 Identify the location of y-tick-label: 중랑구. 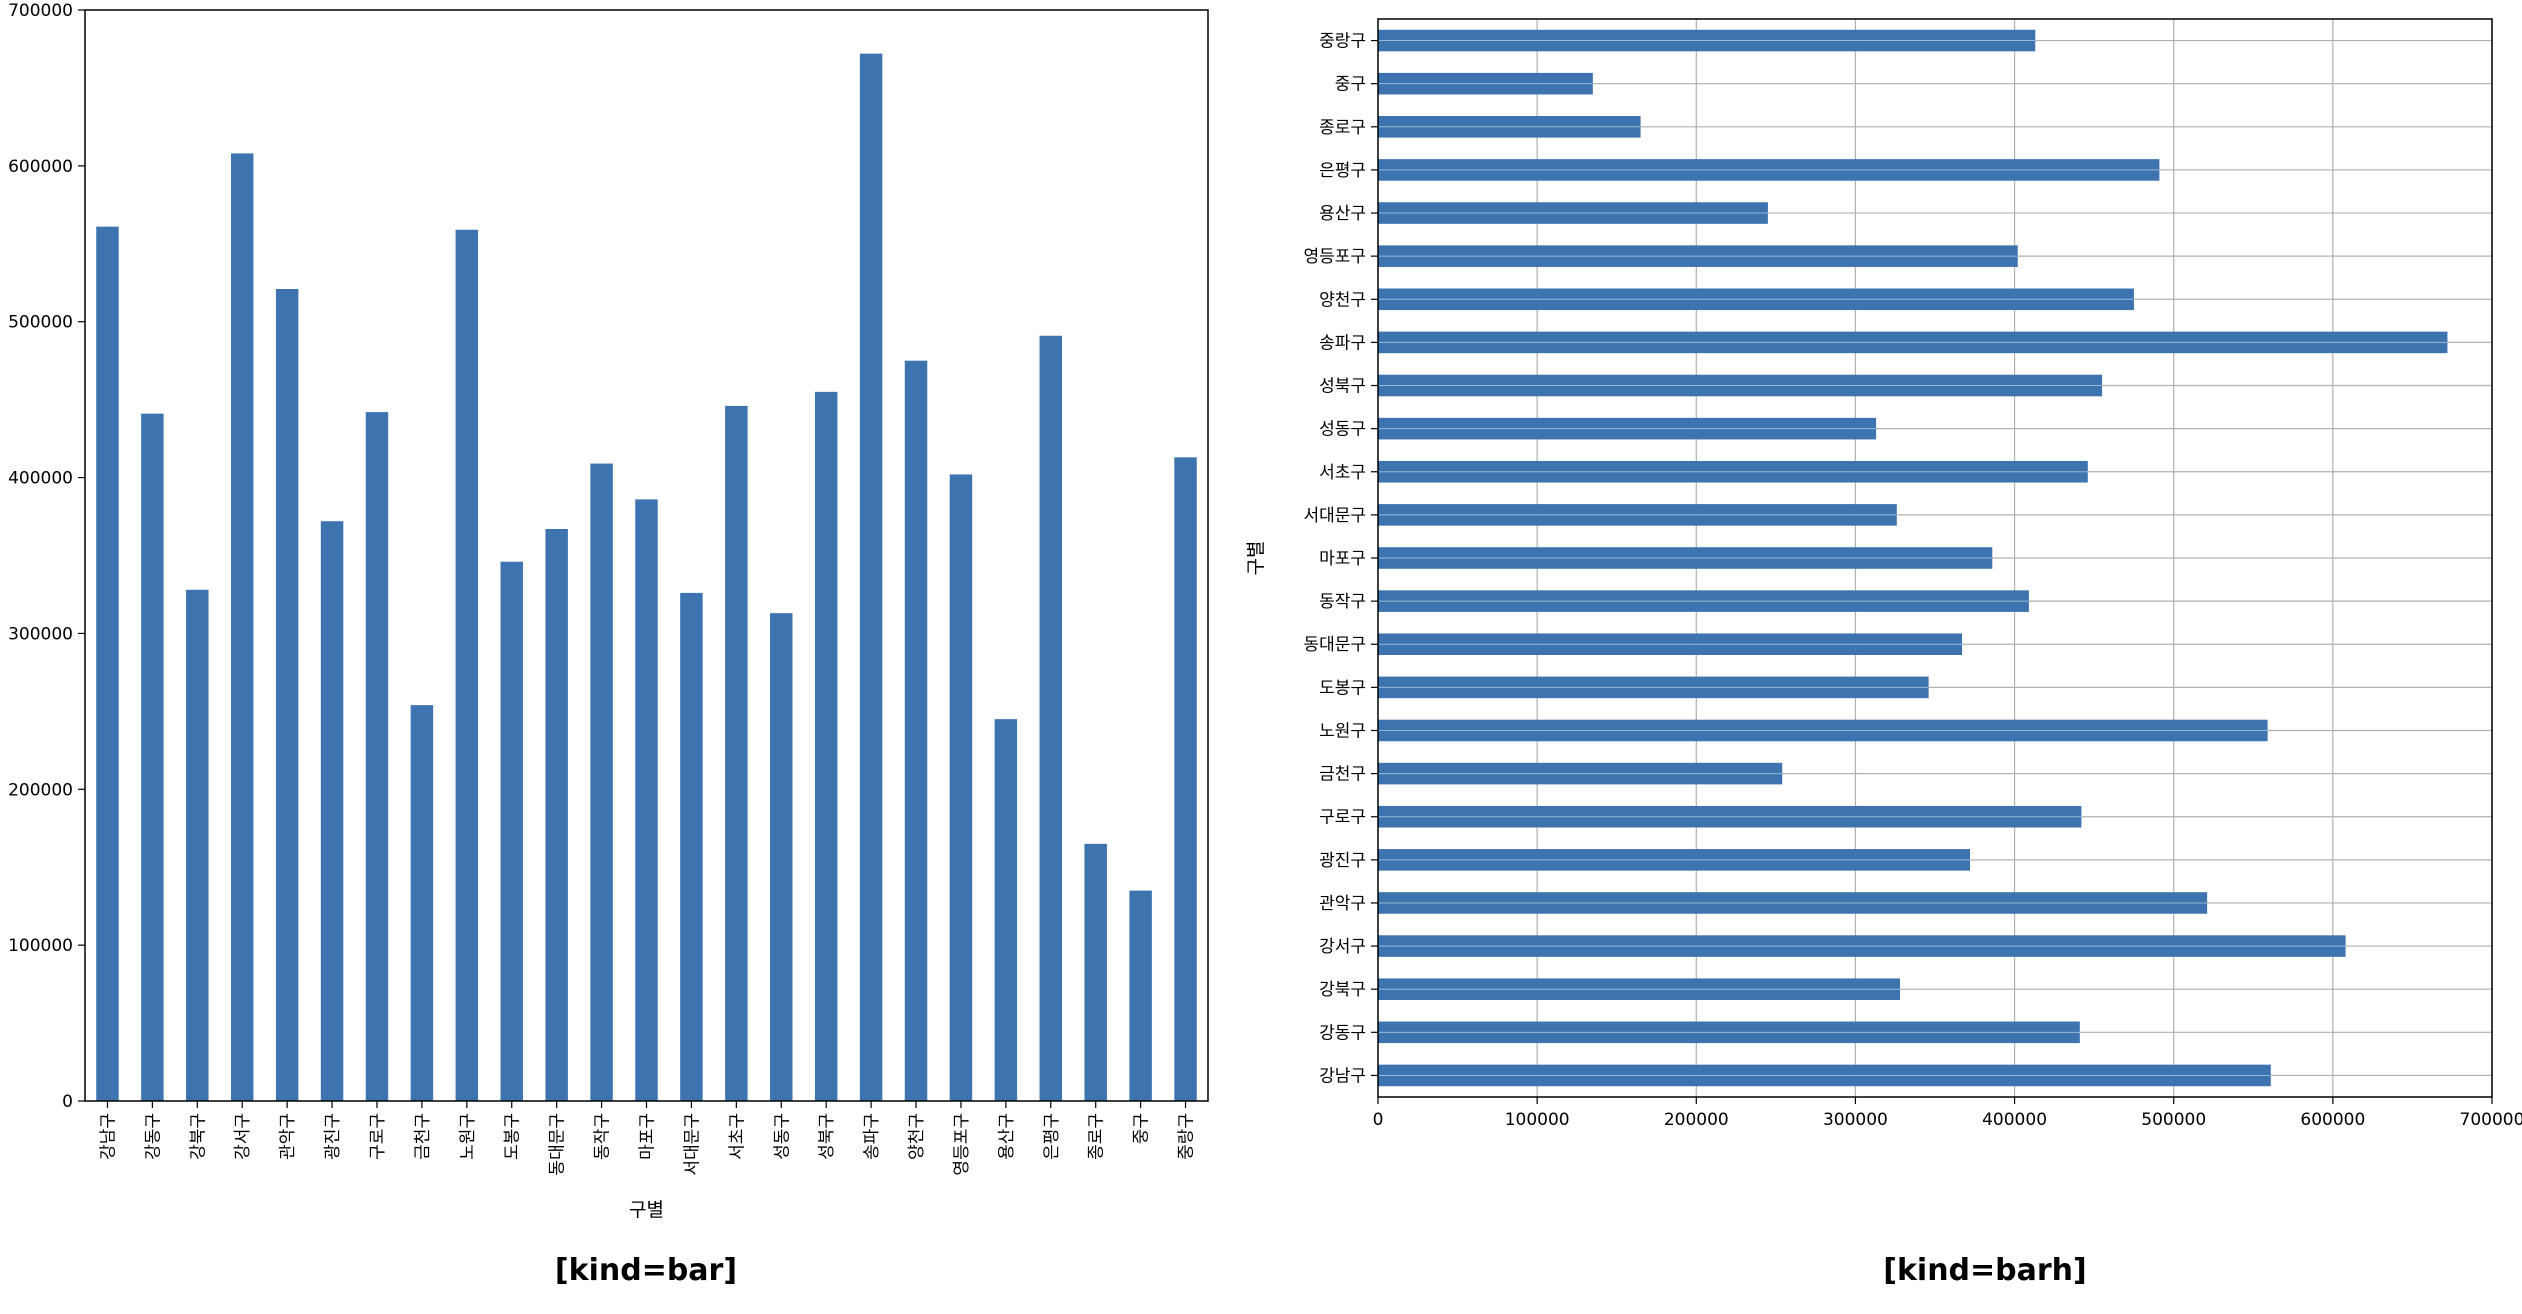
(1342, 42).